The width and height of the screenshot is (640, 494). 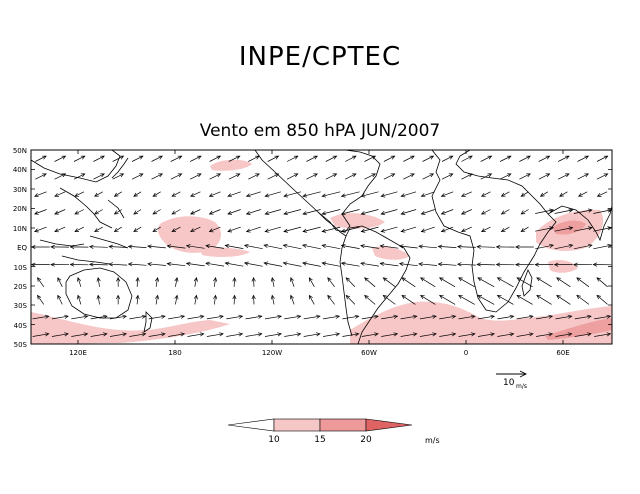 What do you see at coordinates (78, 189) in the screenshot?
I see `coastline-asia` at bounding box center [78, 189].